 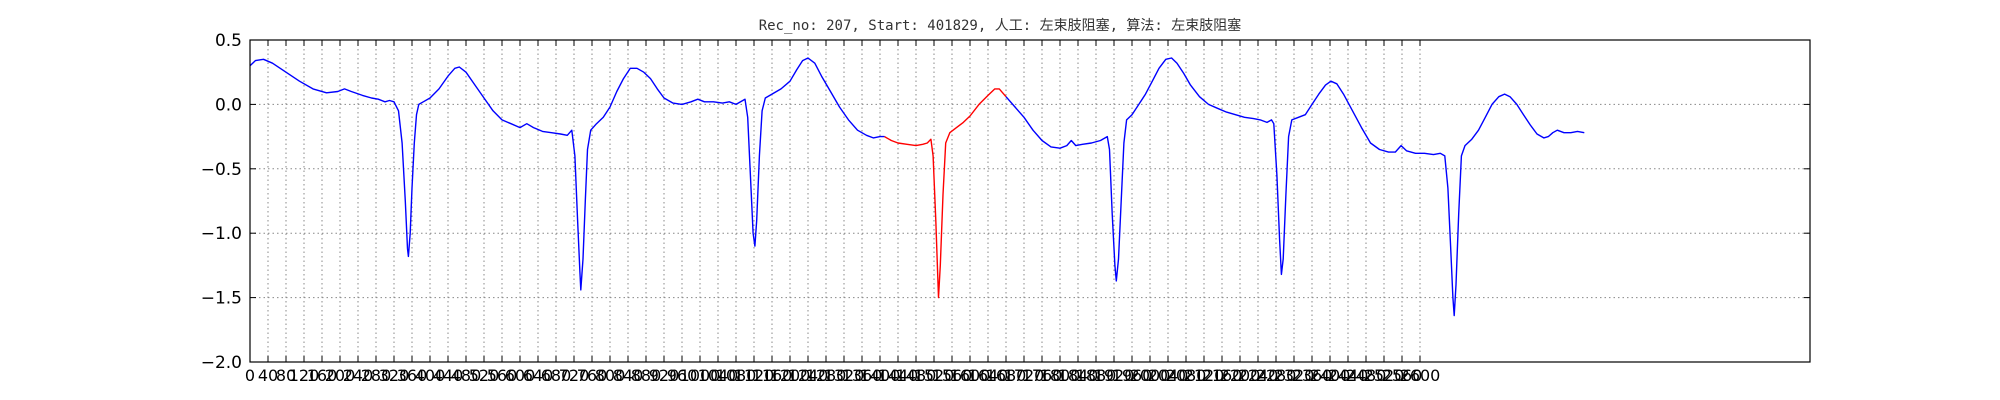 What do you see at coordinates (1006, 375) in the screenshot?
I see `x-tick-label: 1680` at bounding box center [1006, 375].